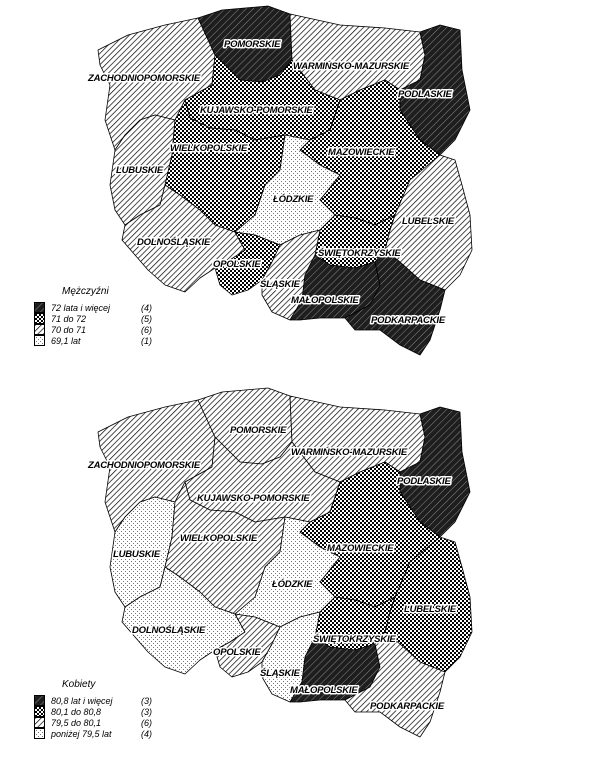 This screenshot has height=762, width=614. I want to click on men-legend-title: Mężczyźni, so click(85, 291).